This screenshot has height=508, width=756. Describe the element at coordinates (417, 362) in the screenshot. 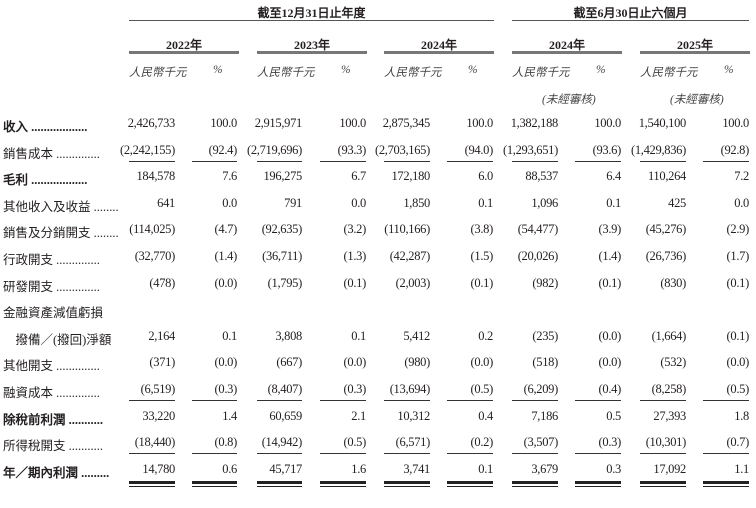

I see `row-value: (980)` at that location.